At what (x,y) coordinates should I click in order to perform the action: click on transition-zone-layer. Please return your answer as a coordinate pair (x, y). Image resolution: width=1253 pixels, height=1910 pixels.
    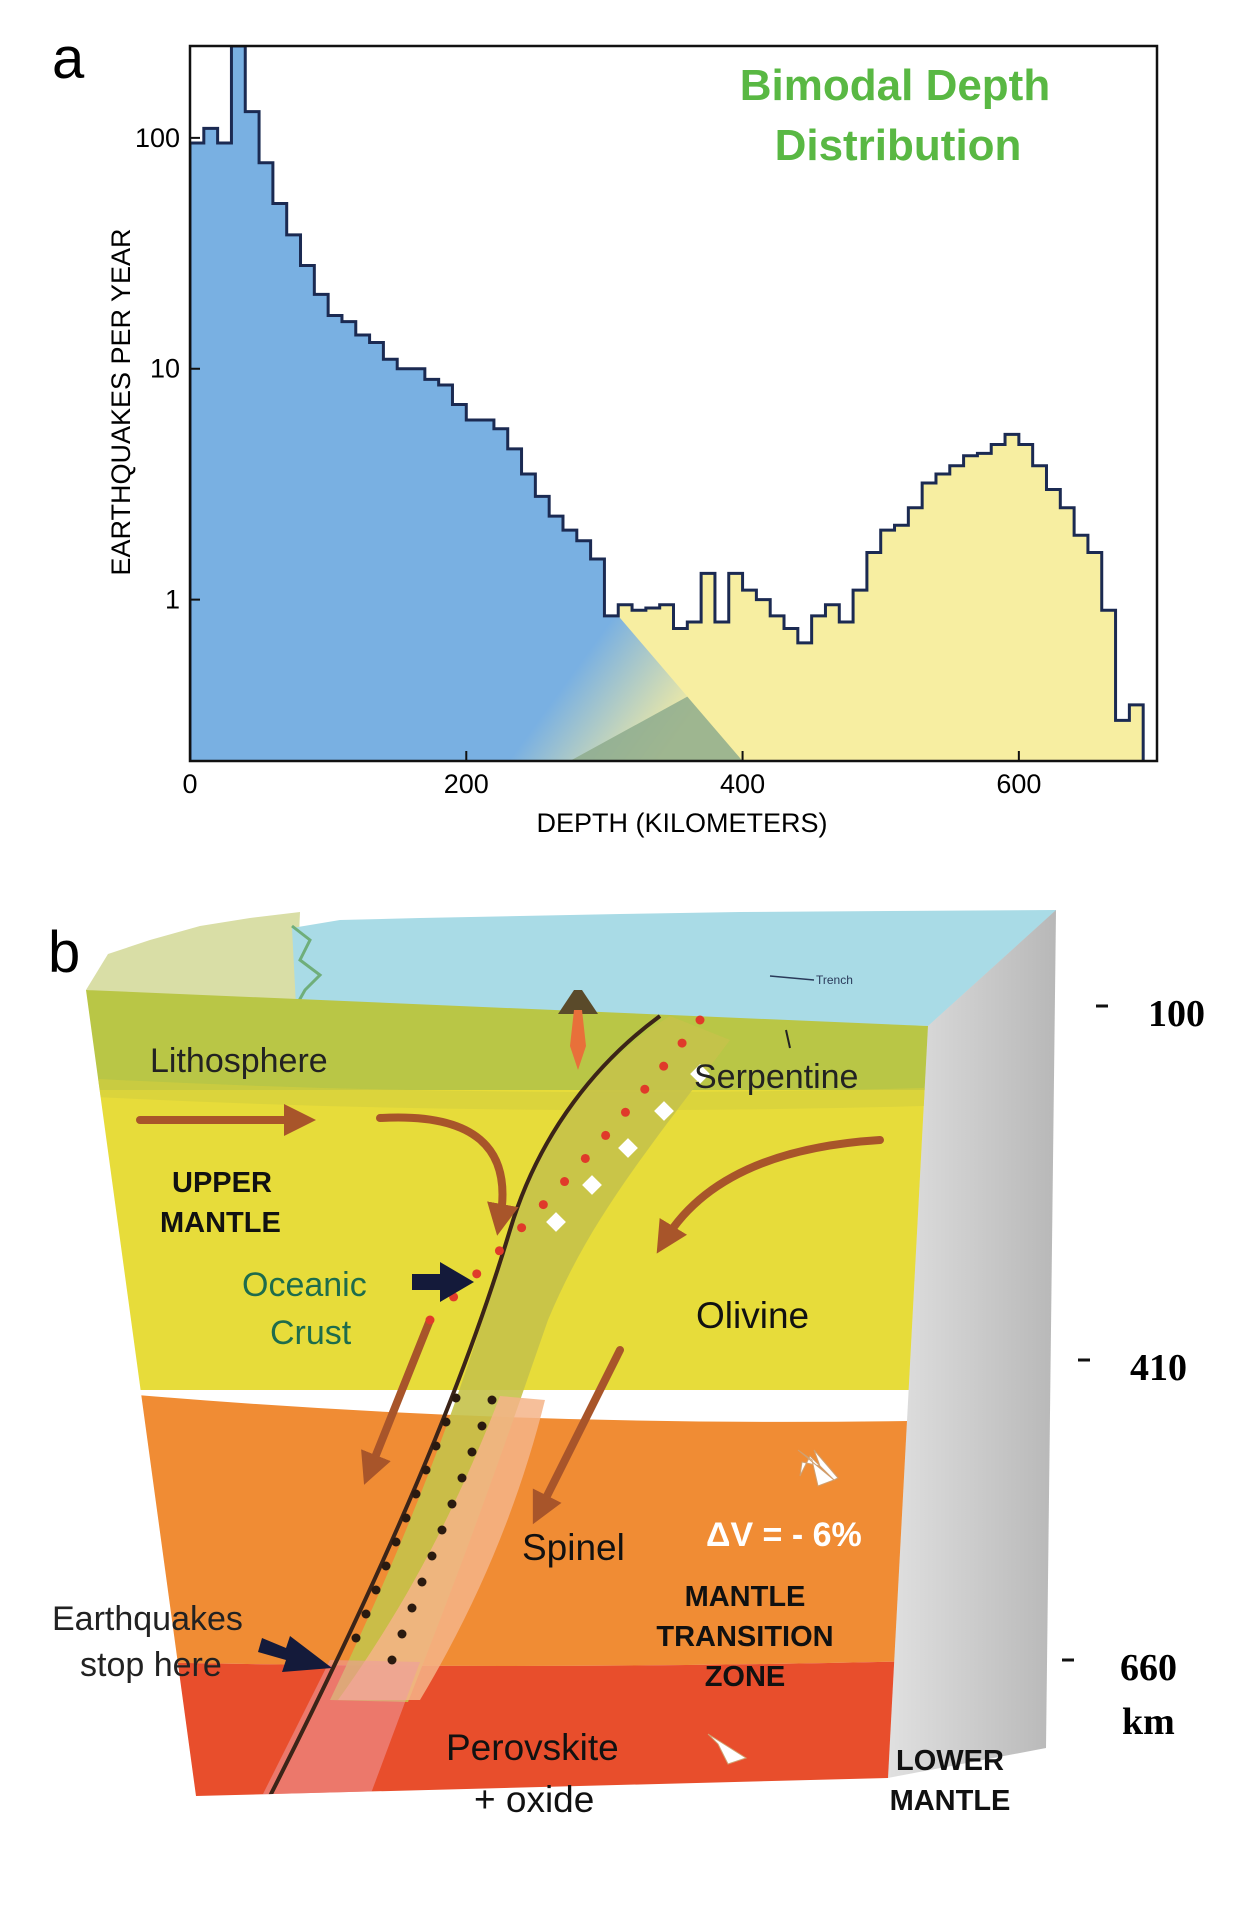
    Looking at the image, I should click on (507, 1527).